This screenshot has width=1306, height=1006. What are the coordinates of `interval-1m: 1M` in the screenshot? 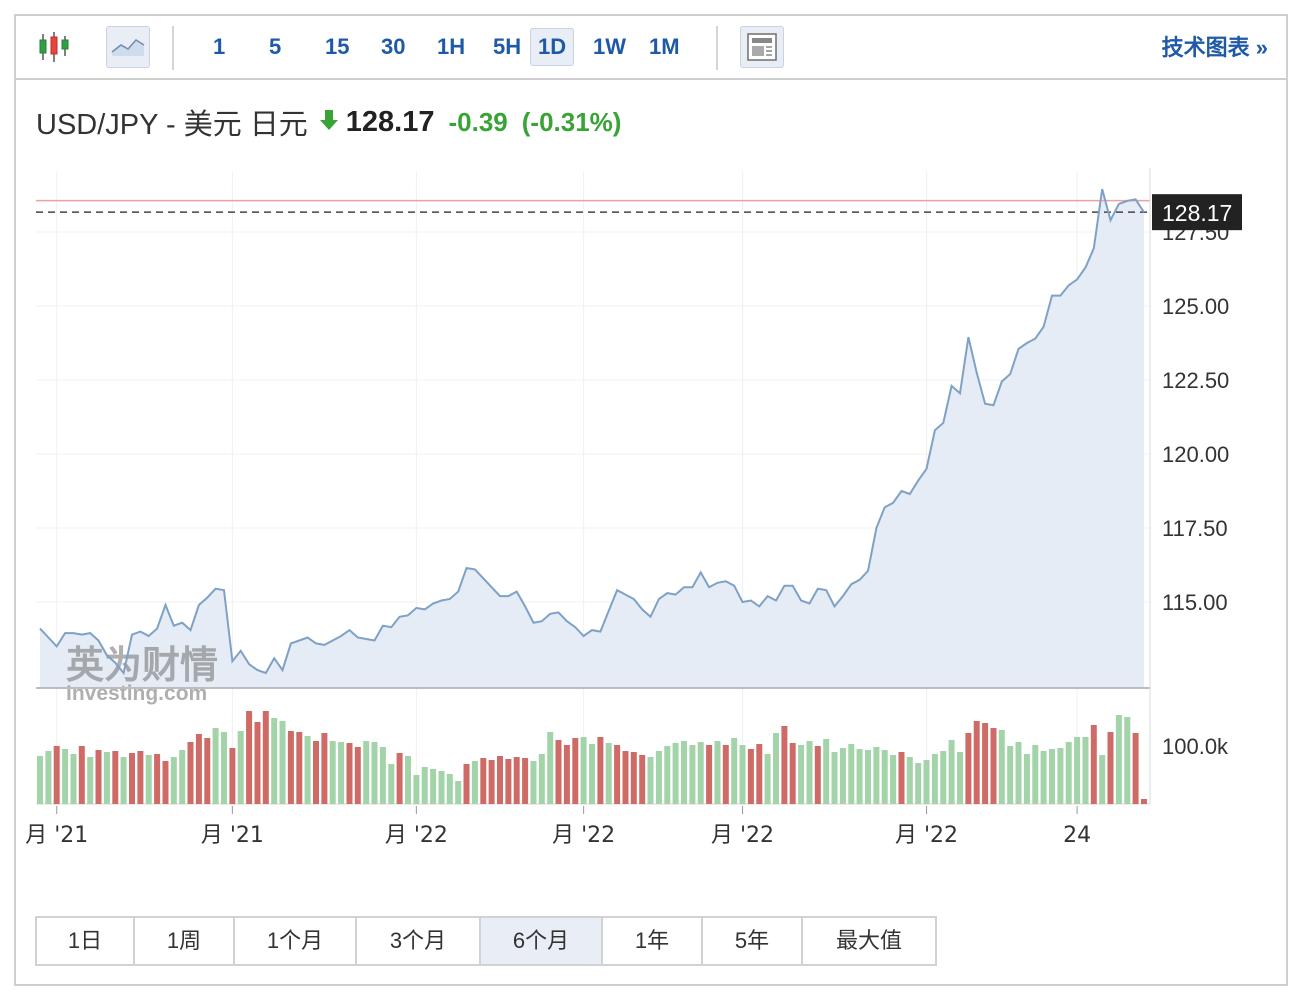 It's located at (664, 46).